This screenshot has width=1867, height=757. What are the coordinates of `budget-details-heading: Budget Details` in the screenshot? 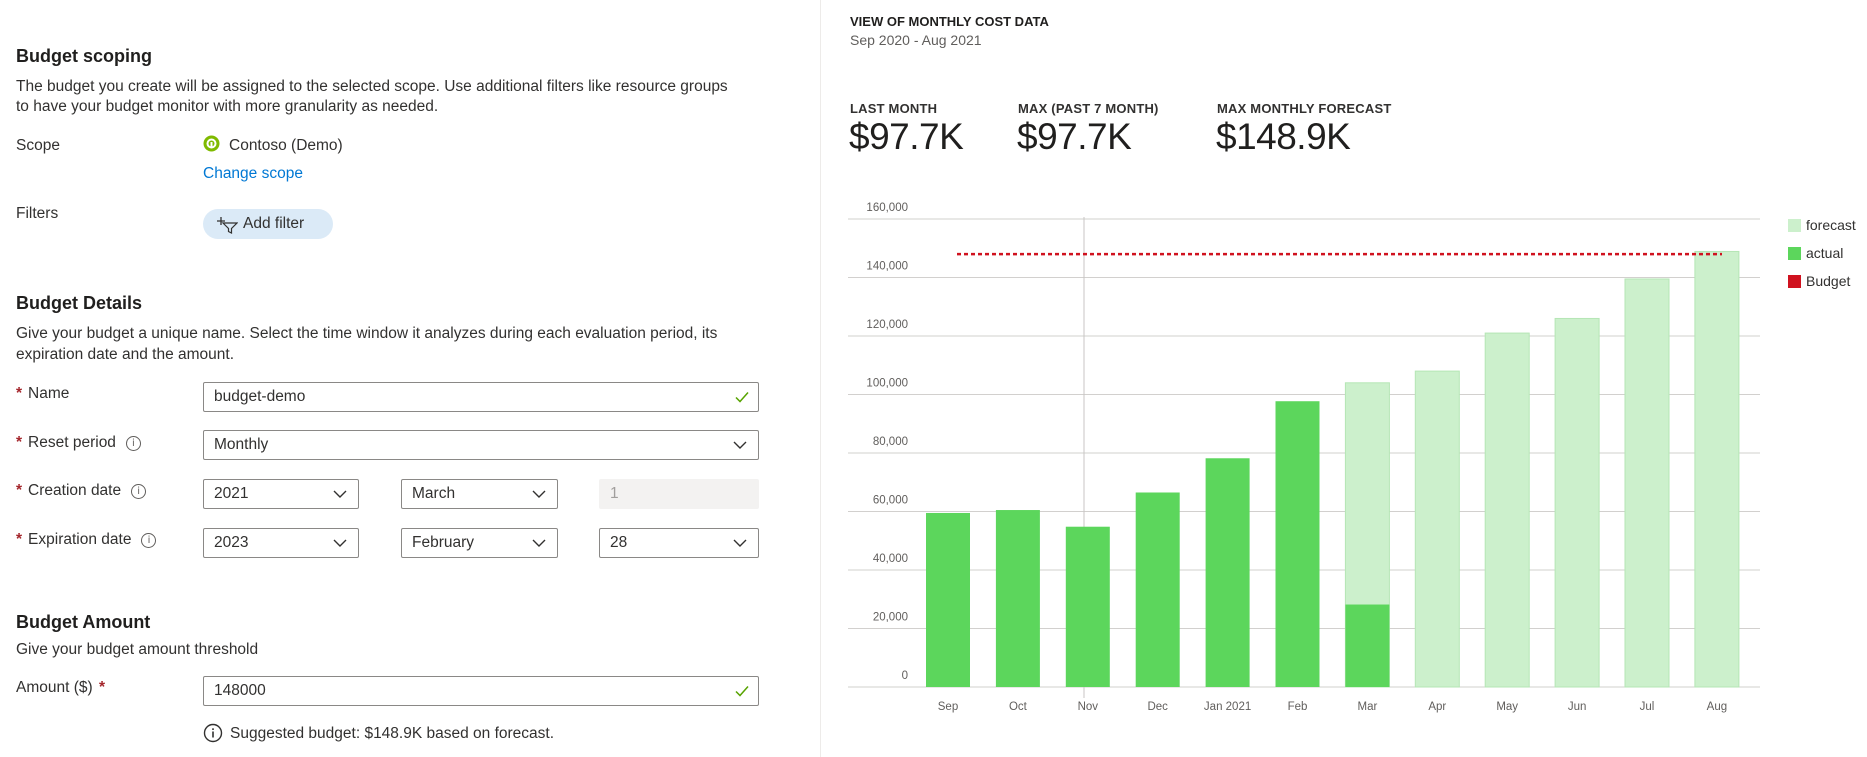 It's located at (79, 303).